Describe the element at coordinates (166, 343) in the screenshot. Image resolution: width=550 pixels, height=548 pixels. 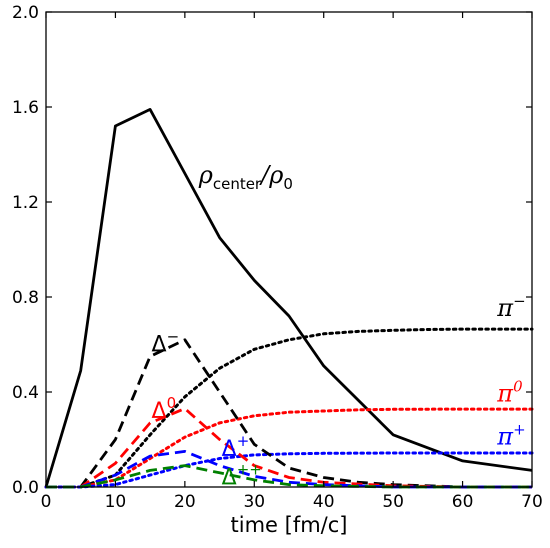
I see `delta-minus-label: Δ−` at that location.